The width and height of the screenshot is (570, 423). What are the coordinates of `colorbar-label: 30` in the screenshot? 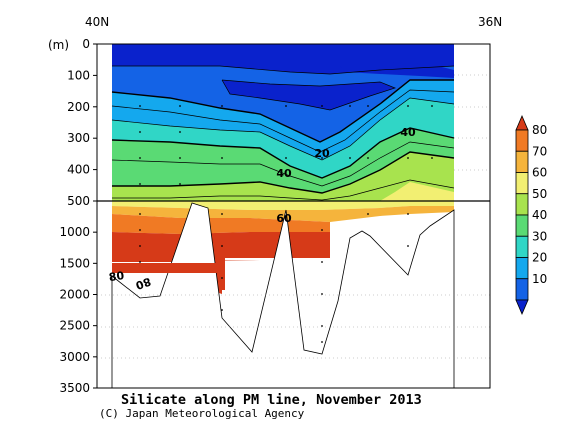 It's located at (539, 236).